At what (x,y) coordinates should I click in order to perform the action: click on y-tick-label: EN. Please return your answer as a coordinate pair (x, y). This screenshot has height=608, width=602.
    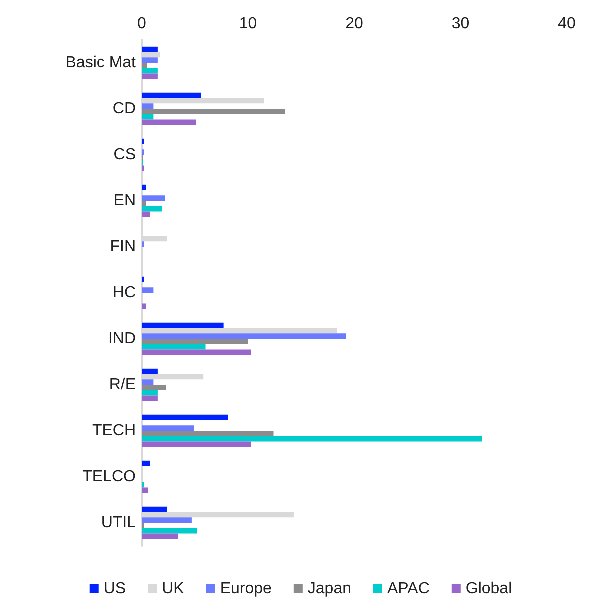
    Looking at the image, I should click on (125, 201).